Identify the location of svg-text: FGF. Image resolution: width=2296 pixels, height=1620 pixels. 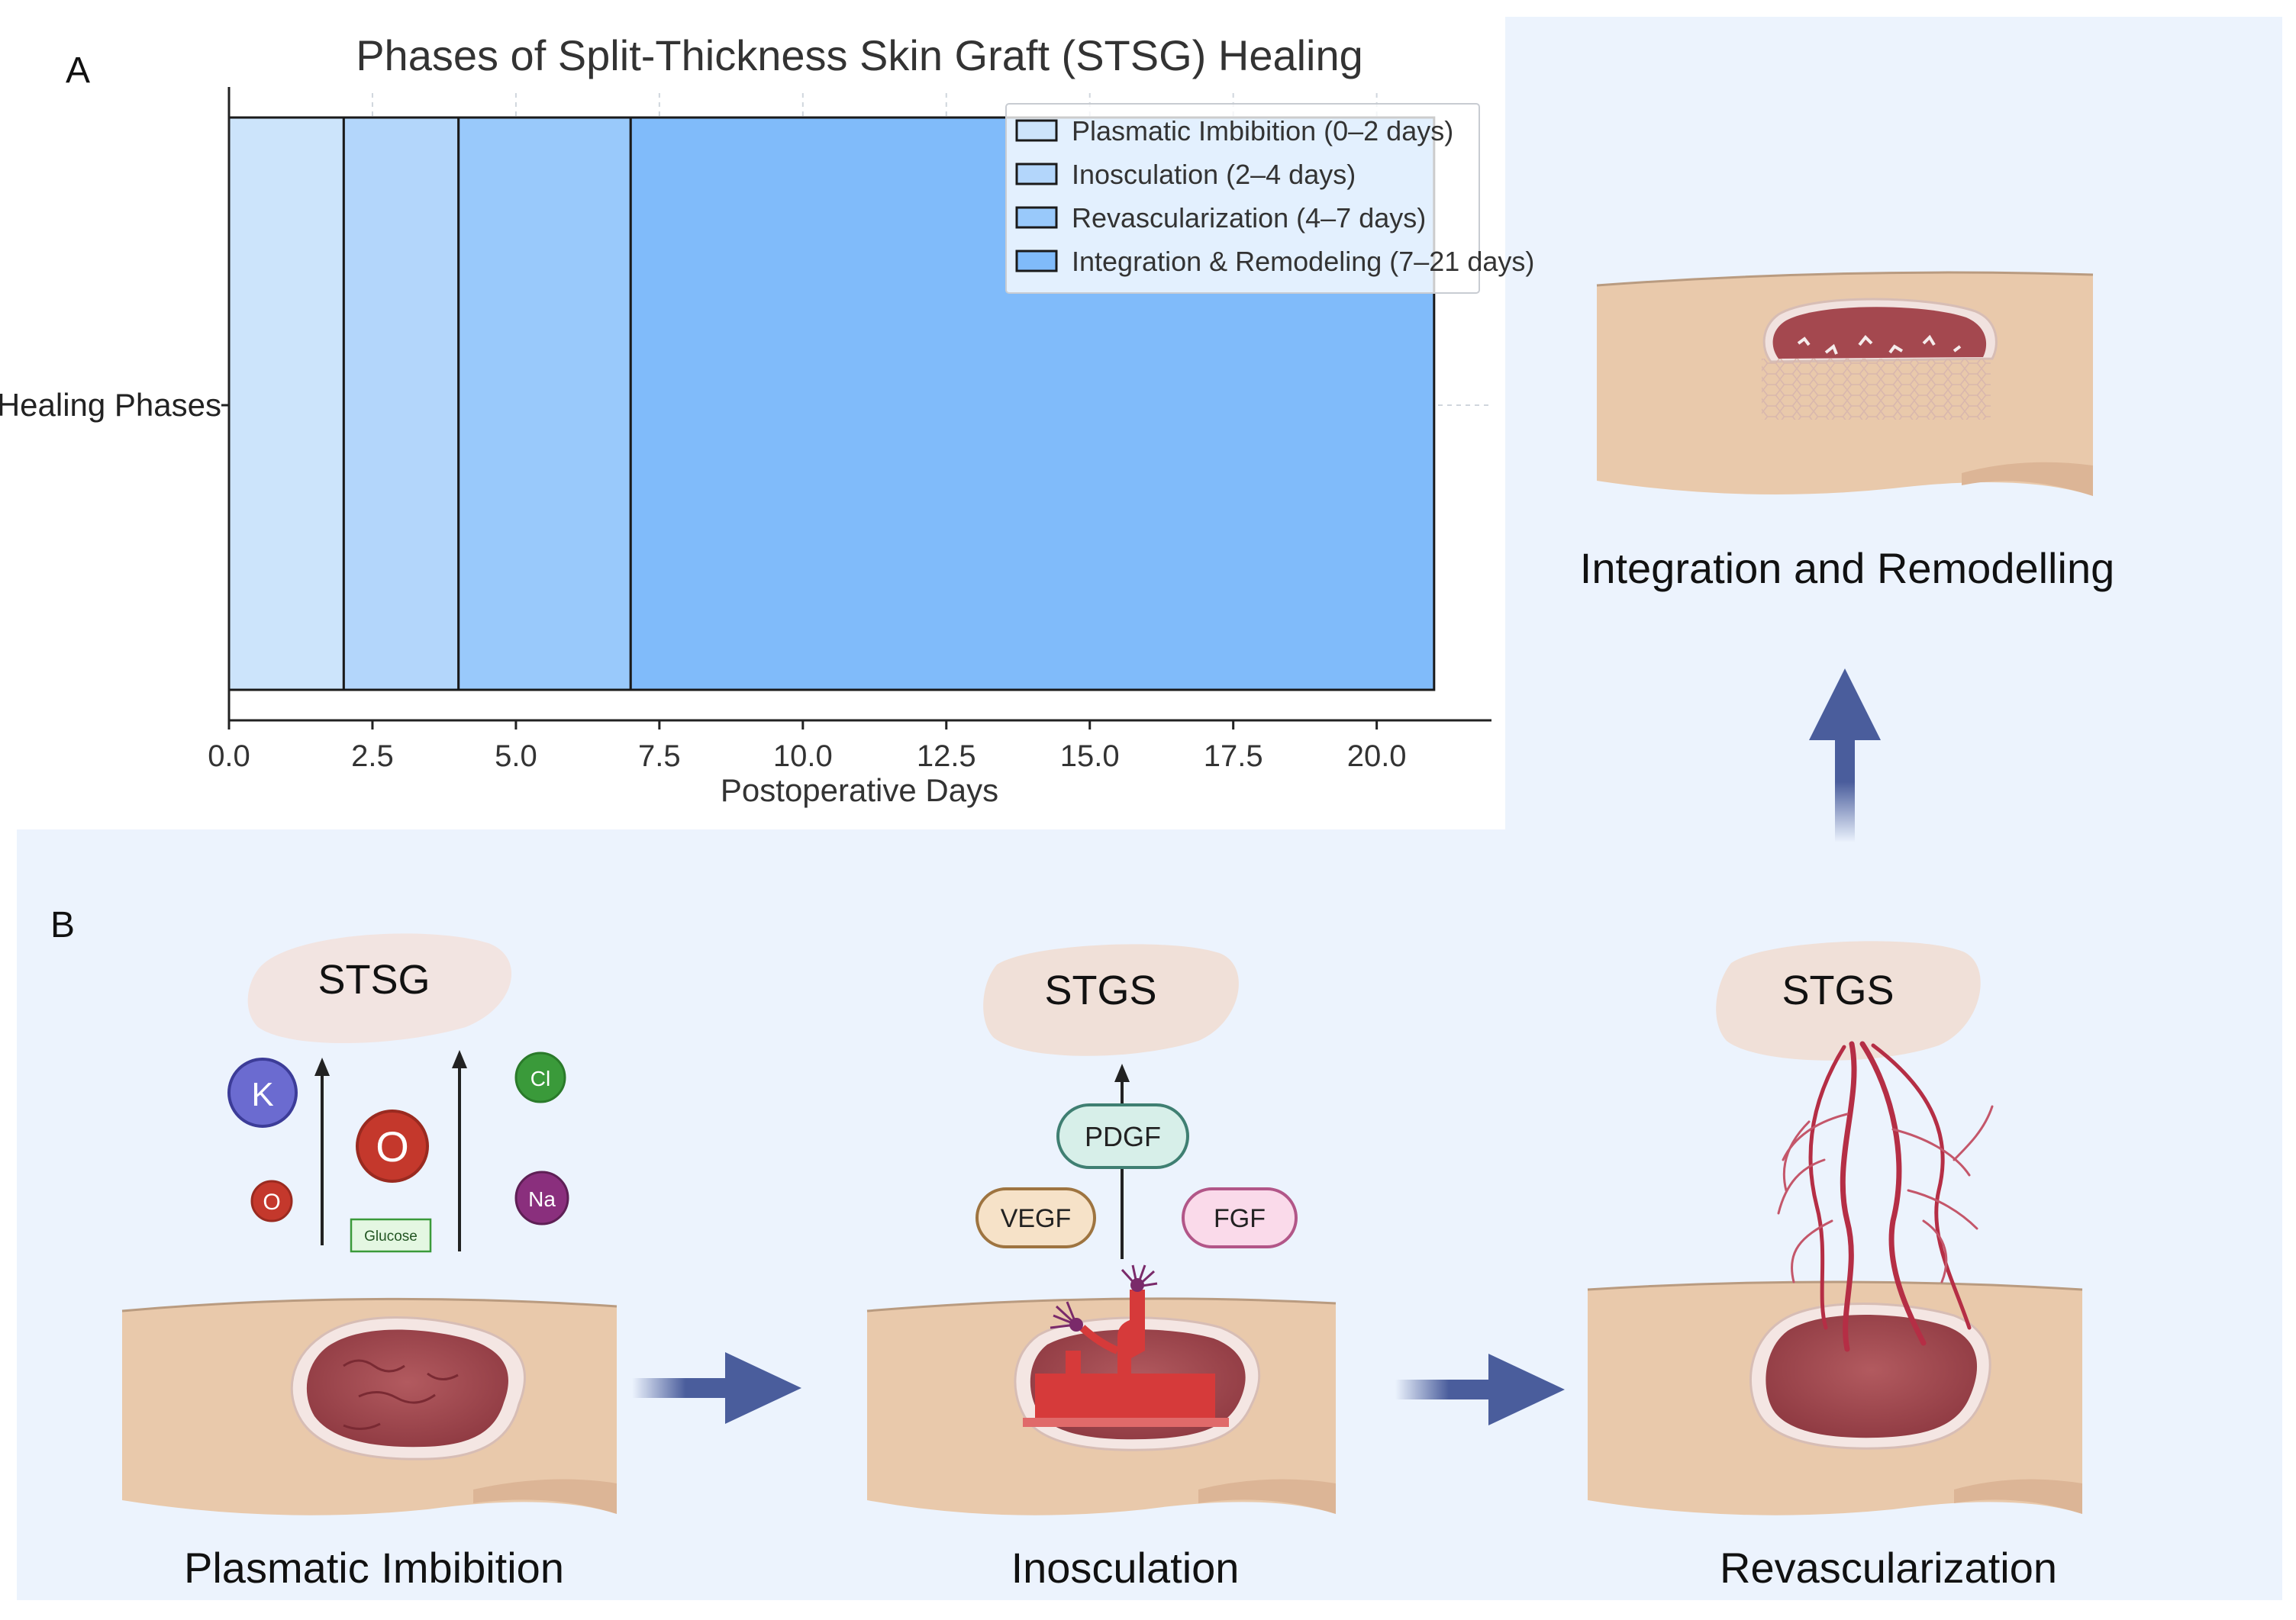
(1240, 1218).